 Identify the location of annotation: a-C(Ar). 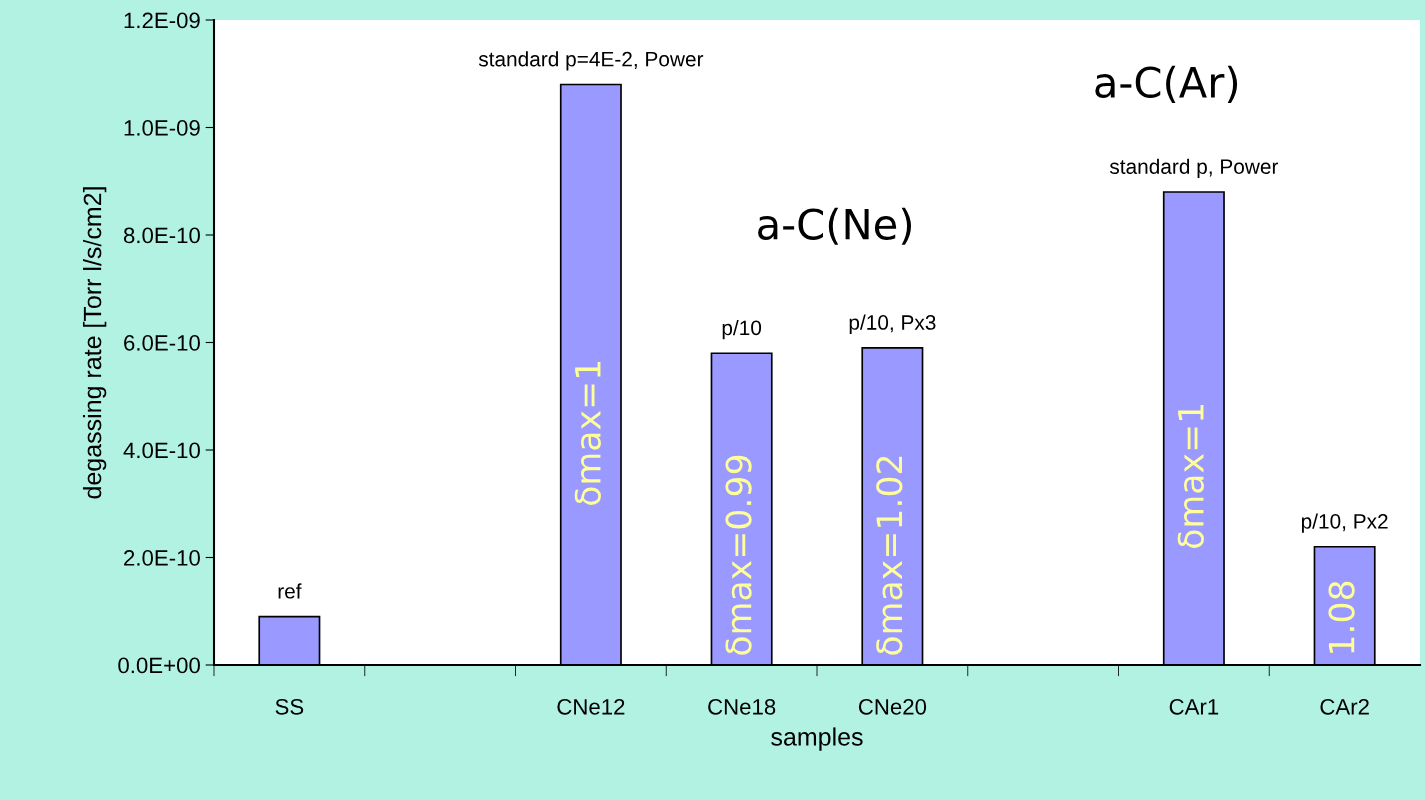
(1166, 84).